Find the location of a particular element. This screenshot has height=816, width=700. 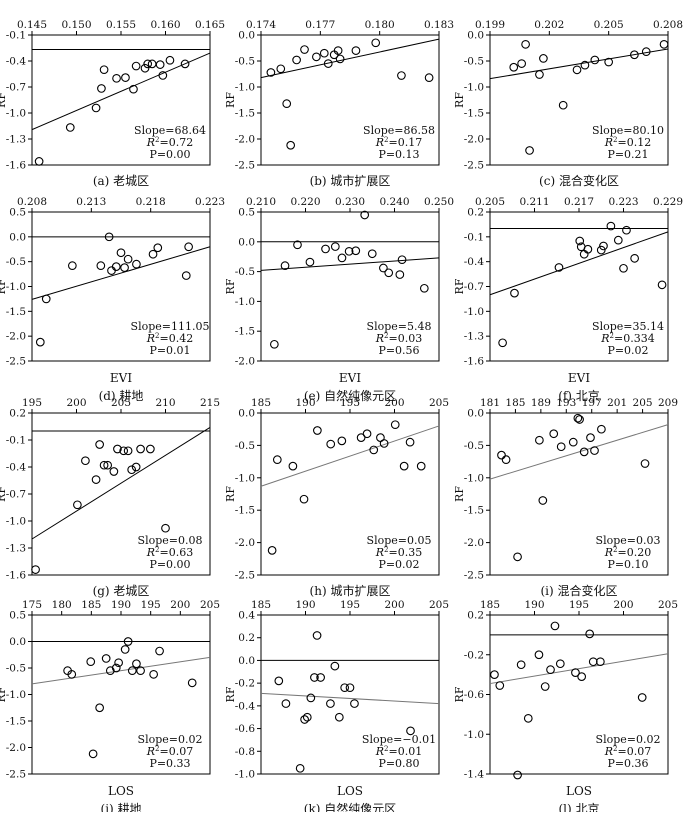

y-tick-label: -0.1 is located at coordinates (474, 237).